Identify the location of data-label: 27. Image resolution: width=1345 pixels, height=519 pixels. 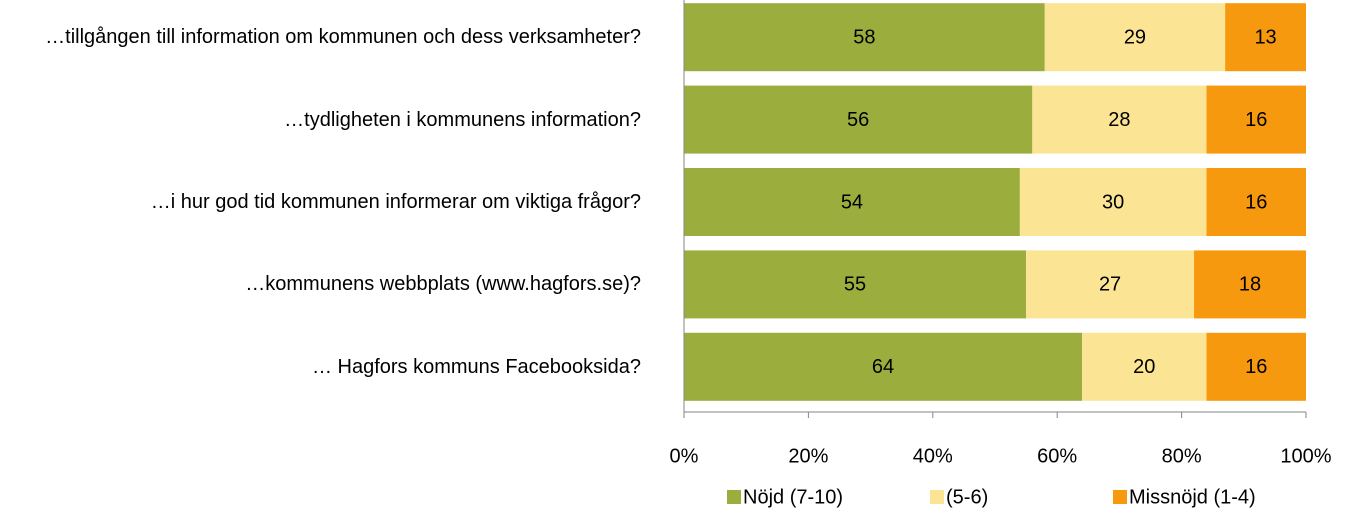
(1110, 285).